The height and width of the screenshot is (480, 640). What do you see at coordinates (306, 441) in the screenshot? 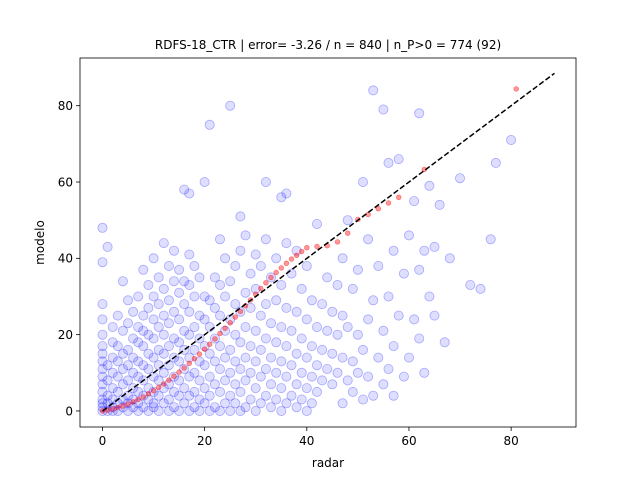
I see `x-tick-label: 40` at bounding box center [306, 441].